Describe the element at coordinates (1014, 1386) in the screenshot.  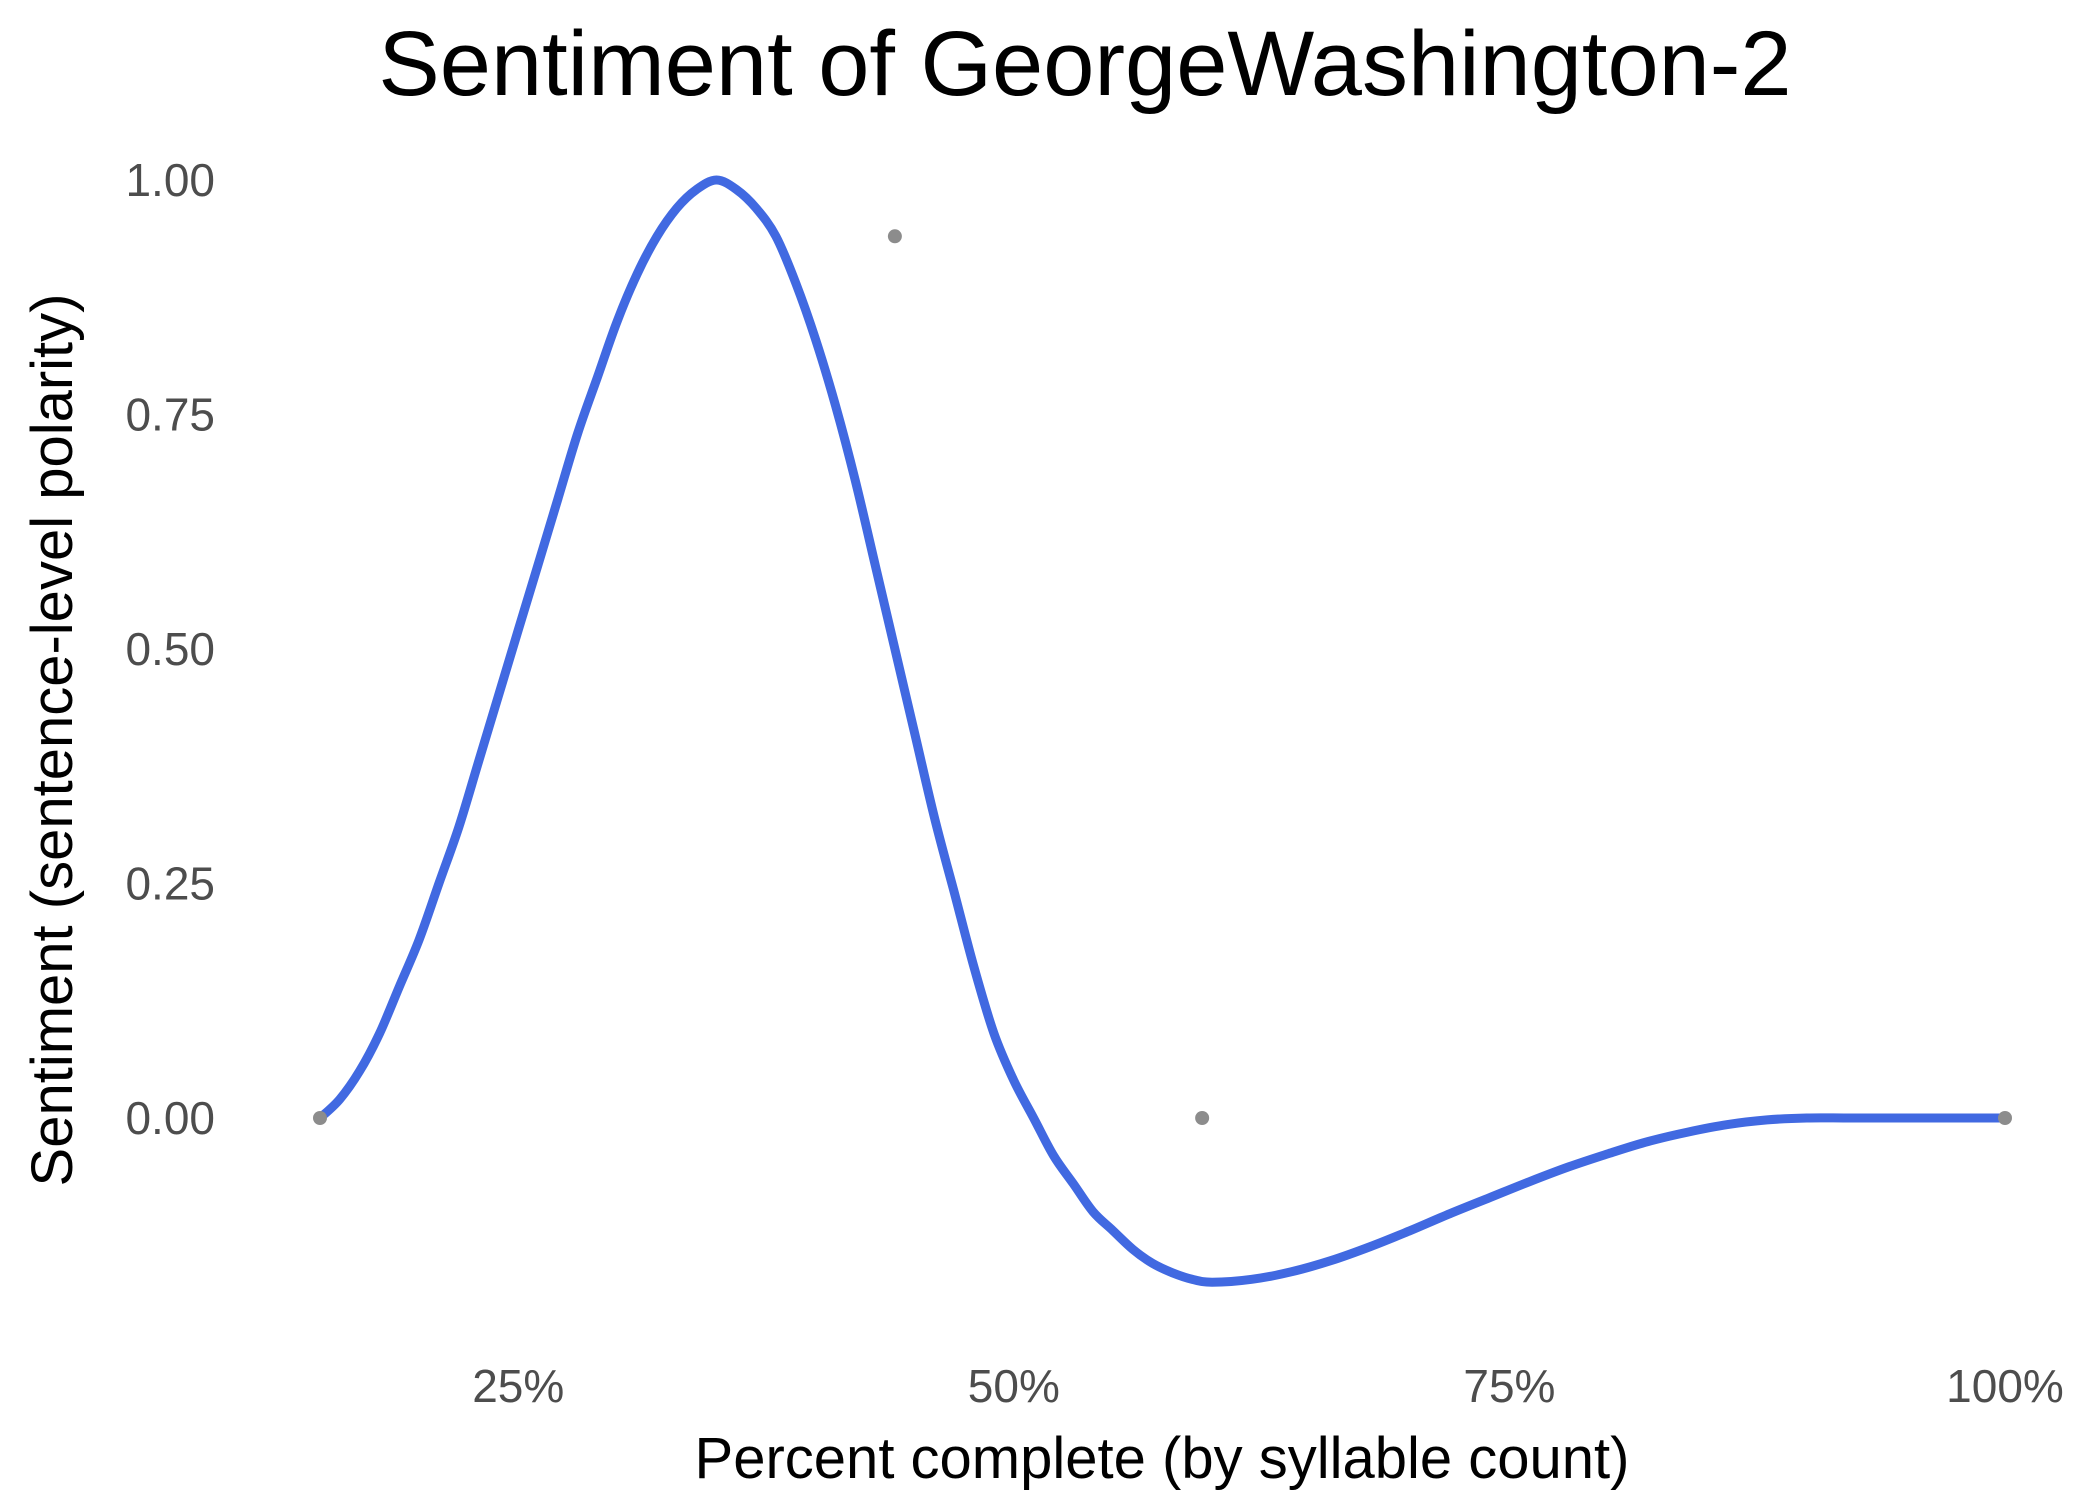
I see `x-tick-label: 50%` at that location.